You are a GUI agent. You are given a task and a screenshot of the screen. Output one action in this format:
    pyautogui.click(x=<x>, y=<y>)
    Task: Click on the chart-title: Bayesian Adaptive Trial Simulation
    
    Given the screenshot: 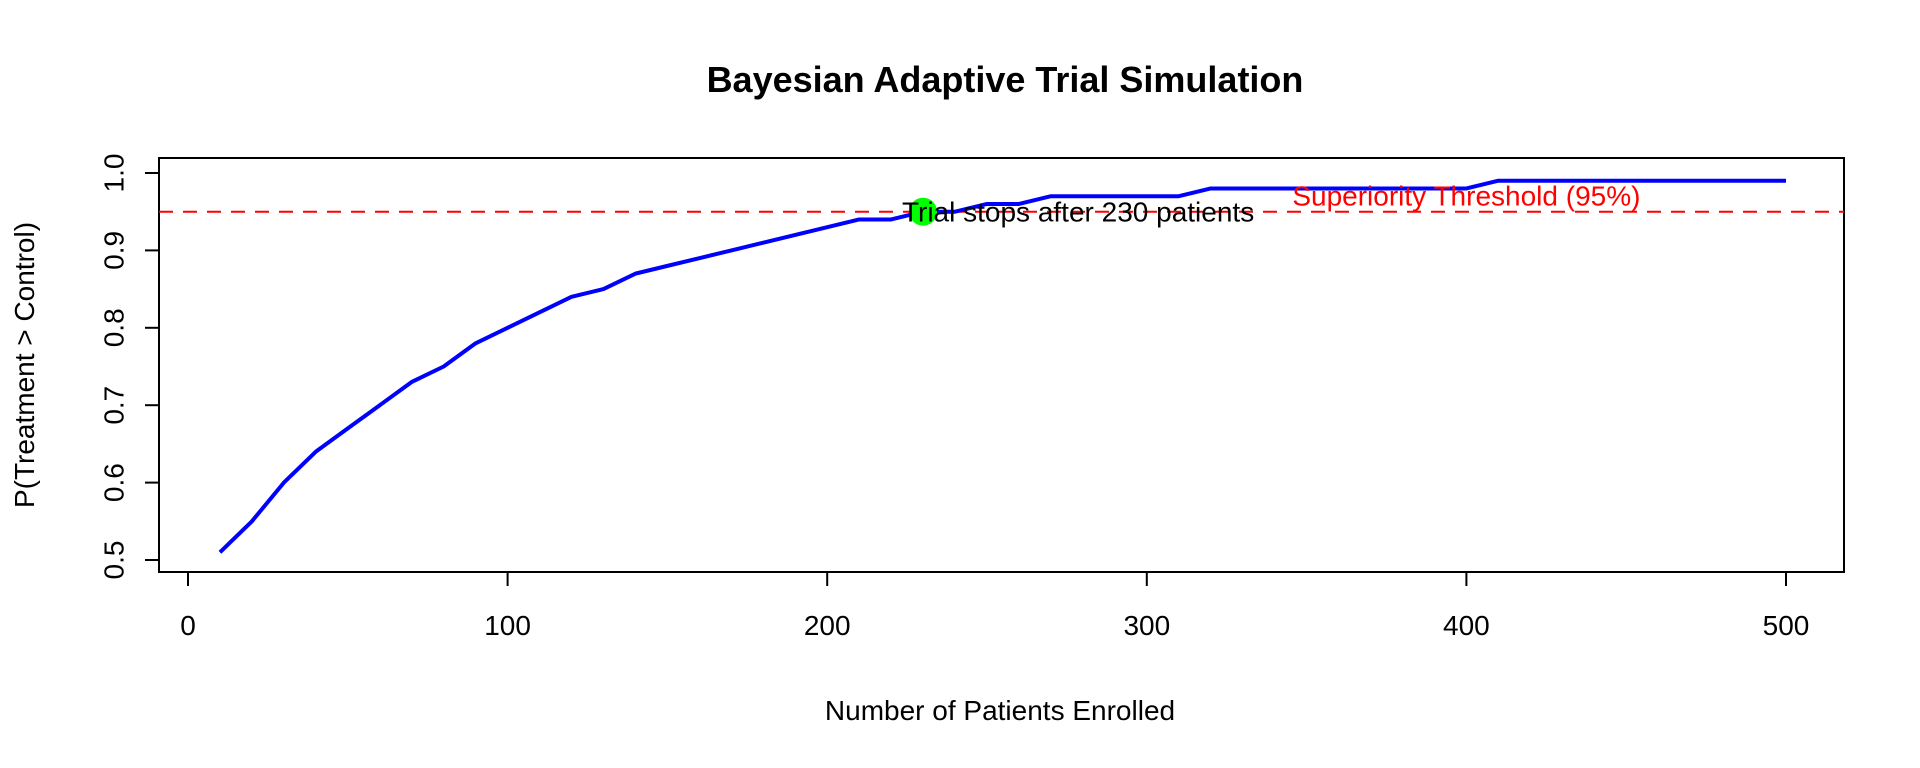 What is the action you would take?
    pyautogui.click(x=1005, y=79)
    